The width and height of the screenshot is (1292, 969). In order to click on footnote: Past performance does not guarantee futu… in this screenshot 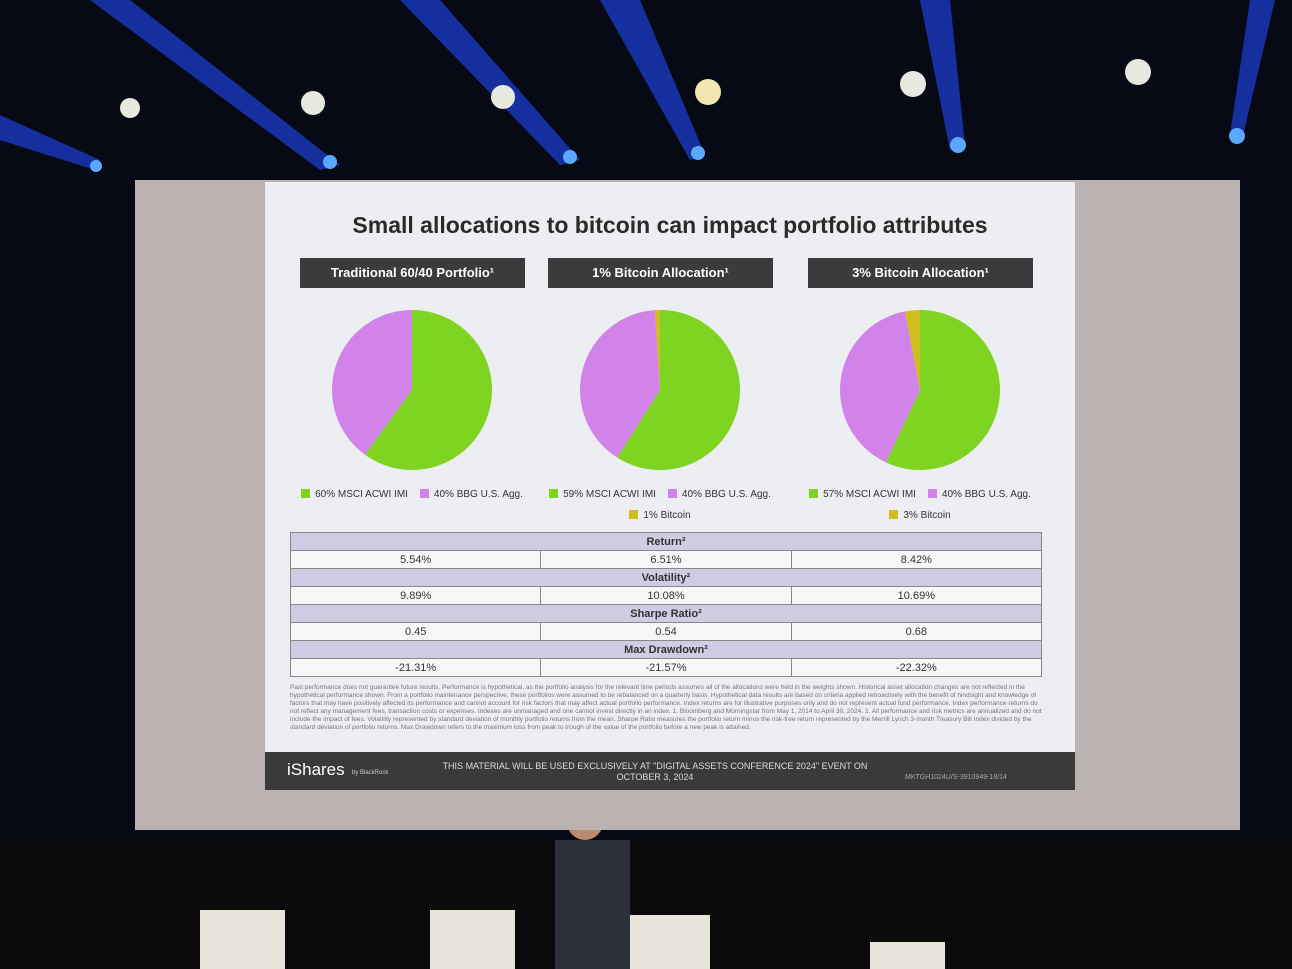, I will do `click(666, 707)`.